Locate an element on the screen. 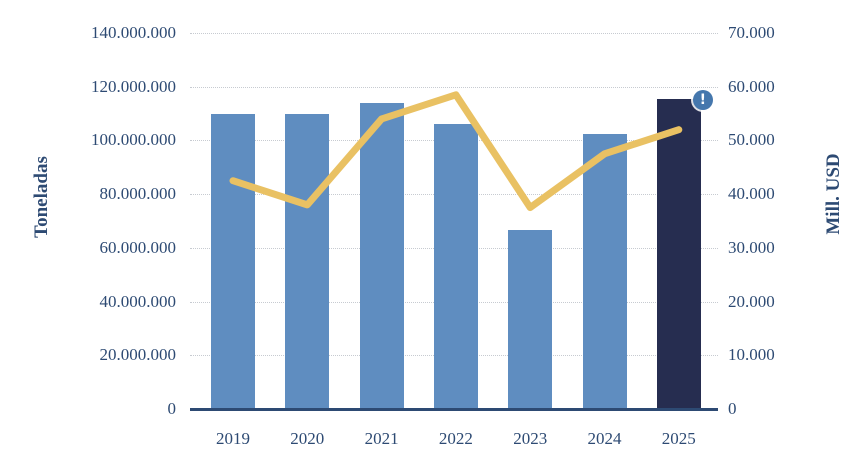 This screenshot has width=864, height=470. x-axis-year-label: 2025 is located at coordinates (678, 438).